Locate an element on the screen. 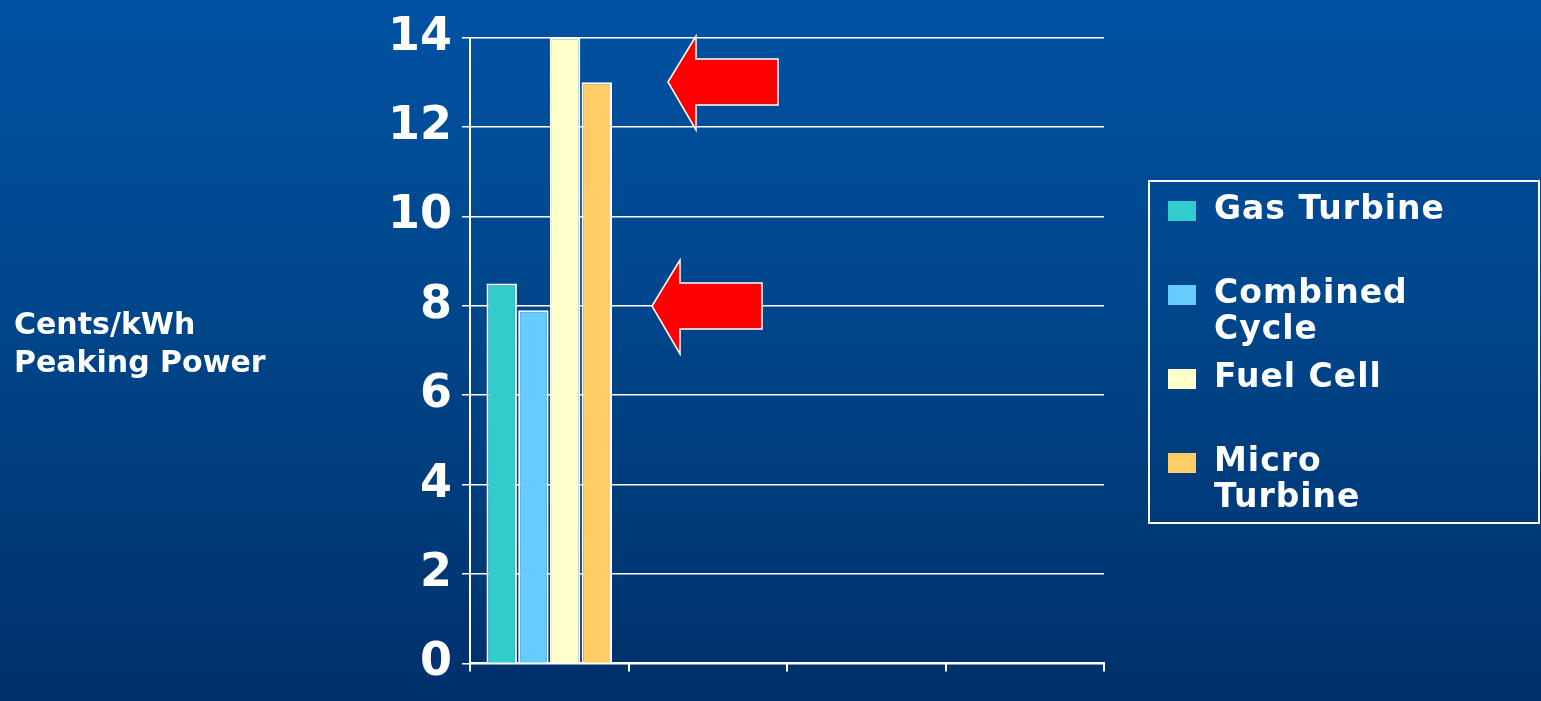  y-tick-label: 8 is located at coordinates (435, 301).